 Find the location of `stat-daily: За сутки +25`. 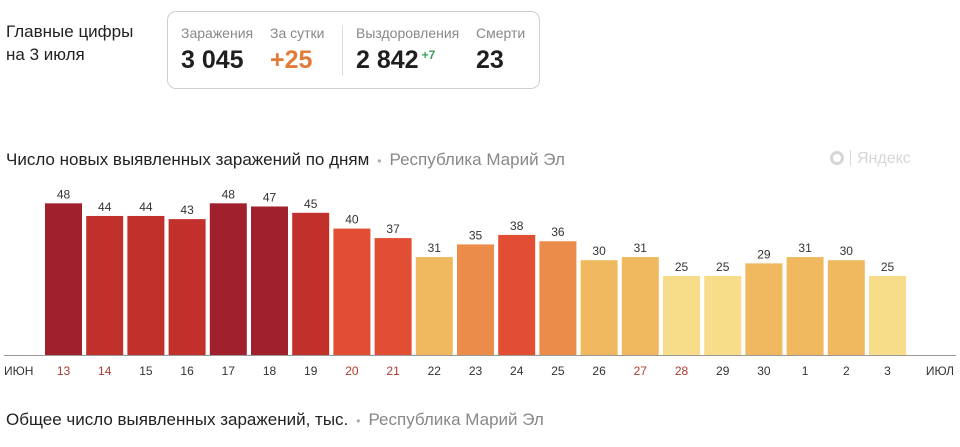

stat-daily: За сутки +25 is located at coordinates (297, 50).